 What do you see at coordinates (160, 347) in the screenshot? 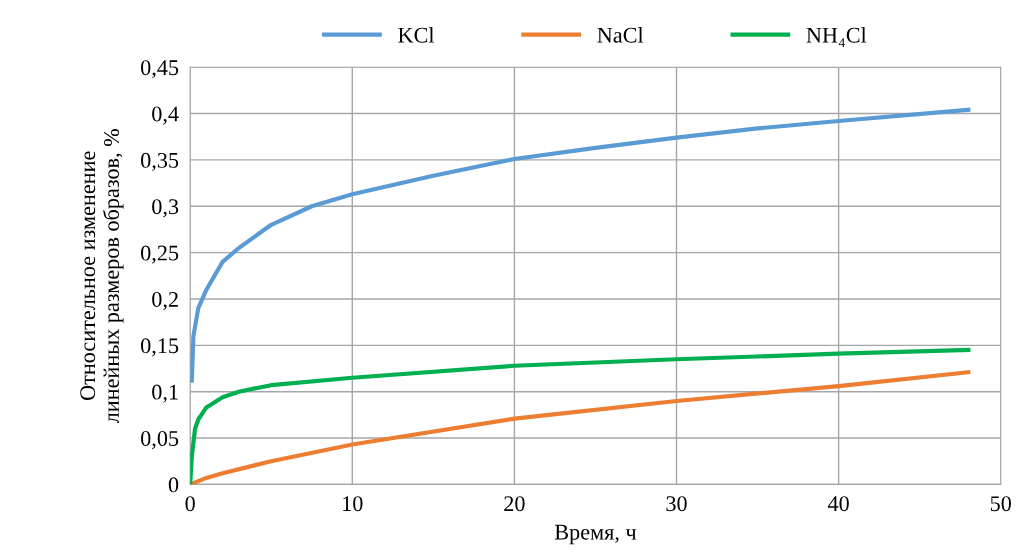
I see `y-tick-label: 0,15` at bounding box center [160, 347].